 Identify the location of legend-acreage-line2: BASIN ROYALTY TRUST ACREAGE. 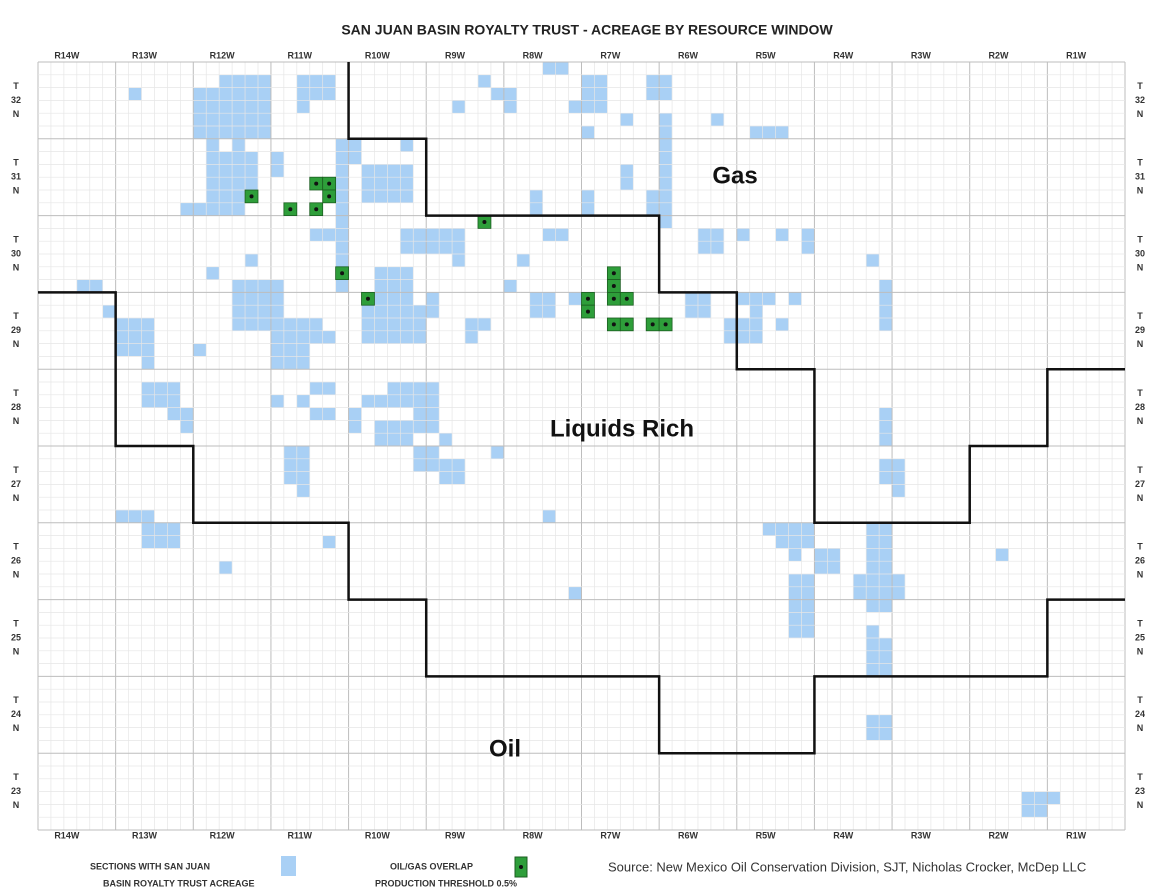
(179, 883).